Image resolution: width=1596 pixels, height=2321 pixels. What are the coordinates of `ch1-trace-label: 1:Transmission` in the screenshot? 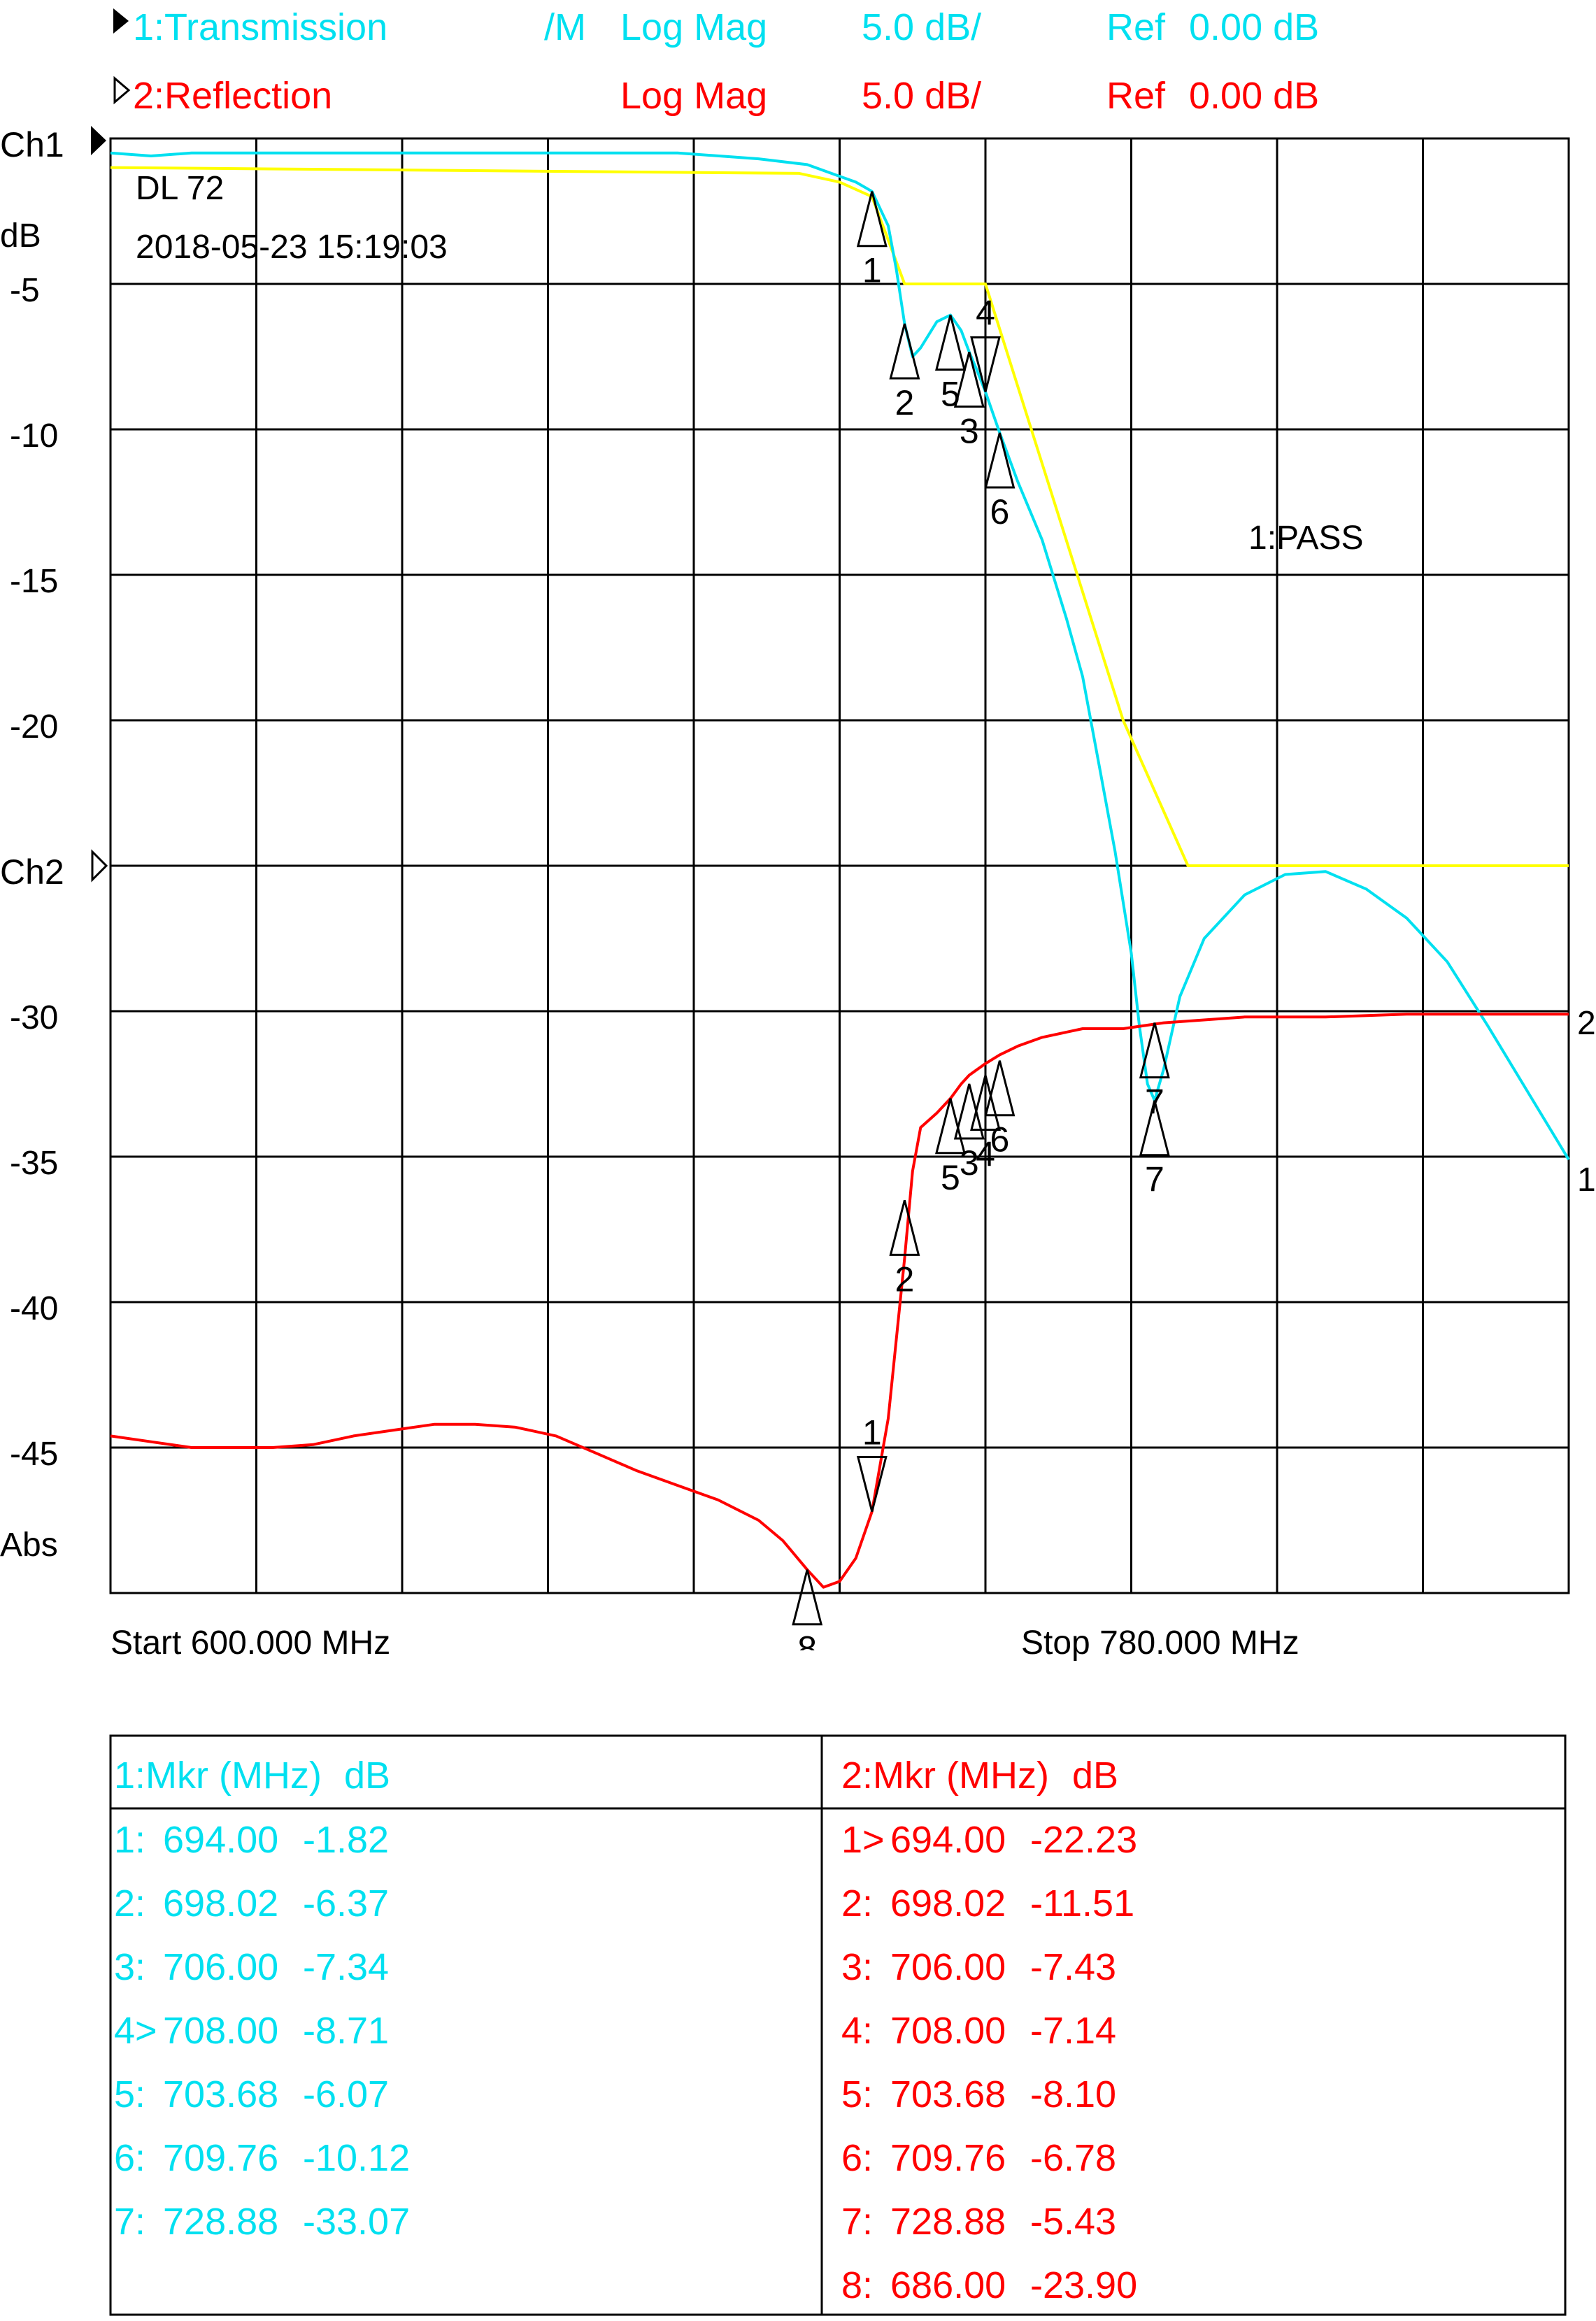 It's located at (260, 27).